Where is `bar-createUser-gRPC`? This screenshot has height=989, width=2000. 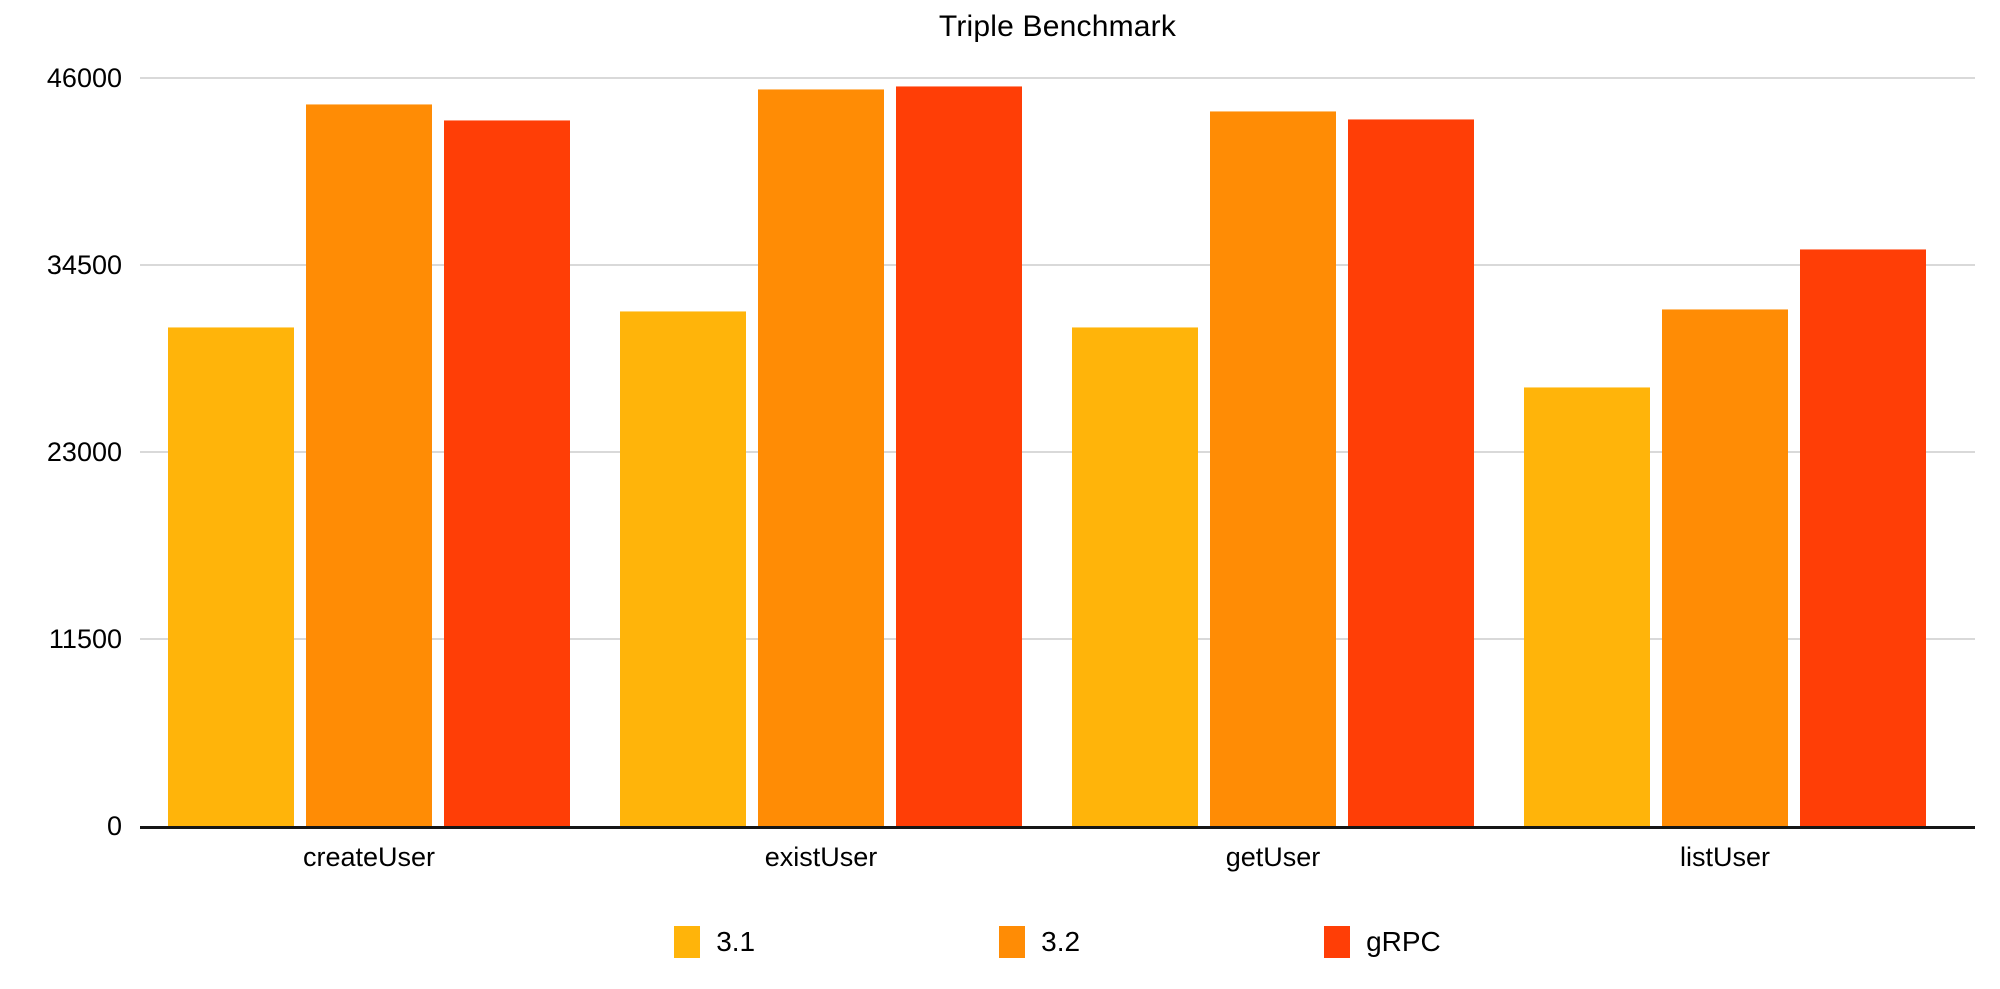
bar-createUser-gRPC is located at coordinates (507, 473).